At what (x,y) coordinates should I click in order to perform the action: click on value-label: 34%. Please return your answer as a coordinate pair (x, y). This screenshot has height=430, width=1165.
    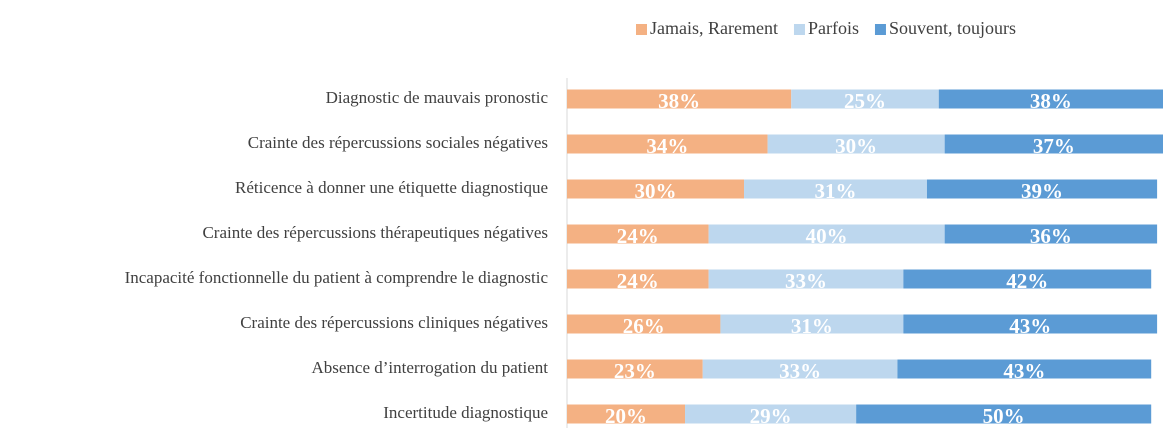
    Looking at the image, I should click on (667, 146).